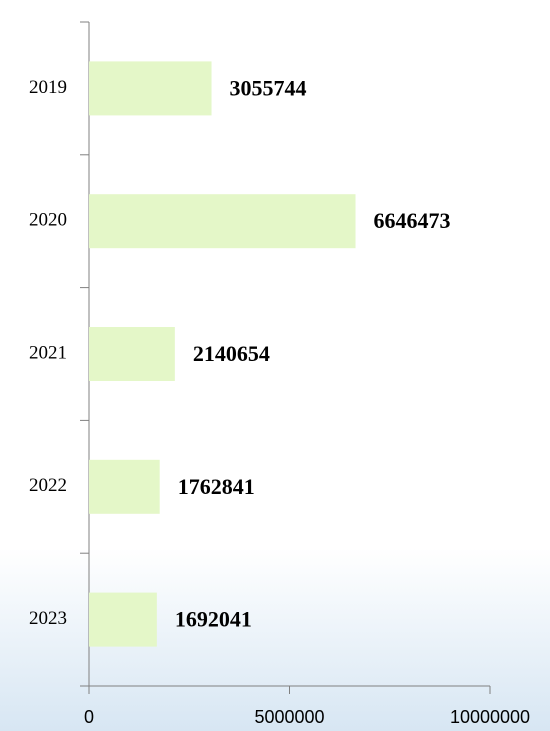 Image resolution: width=550 pixels, height=731 pixels. I want to click on x-tick-label: 5000000, so click(289, 717).